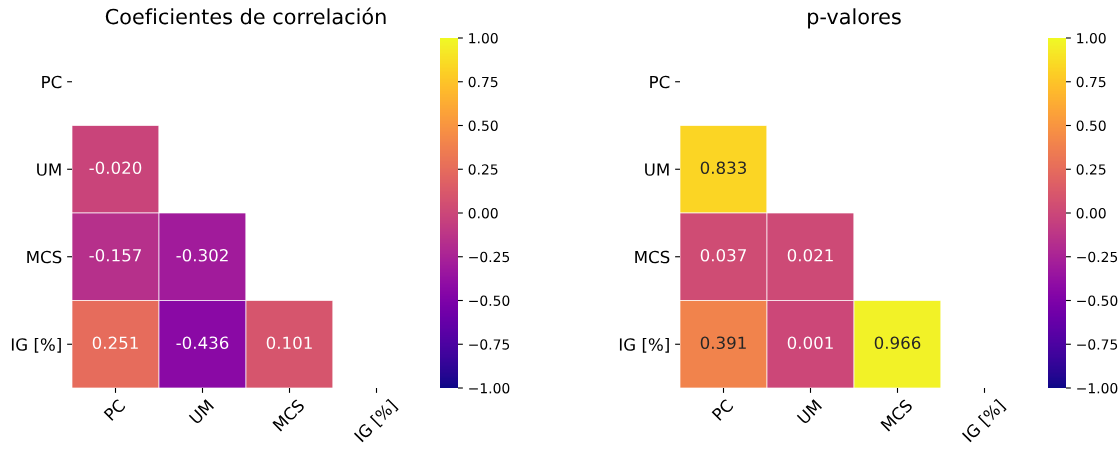  Describe the element at coordinates (115, 168) in the screenshot. I see `data-label: -0.020` at that location.